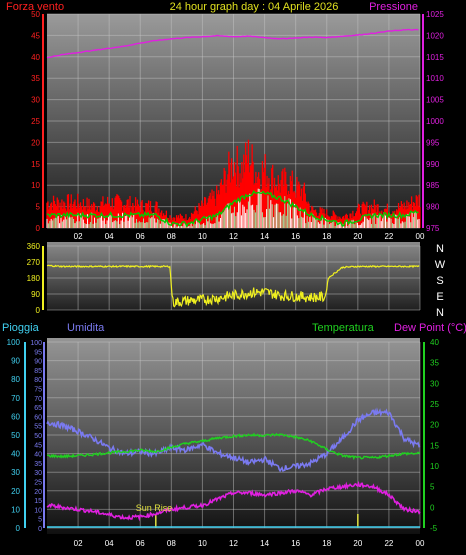 The image size is (466, 555). I want to click on pressure-tick-label: 1020, so click(435, 35).